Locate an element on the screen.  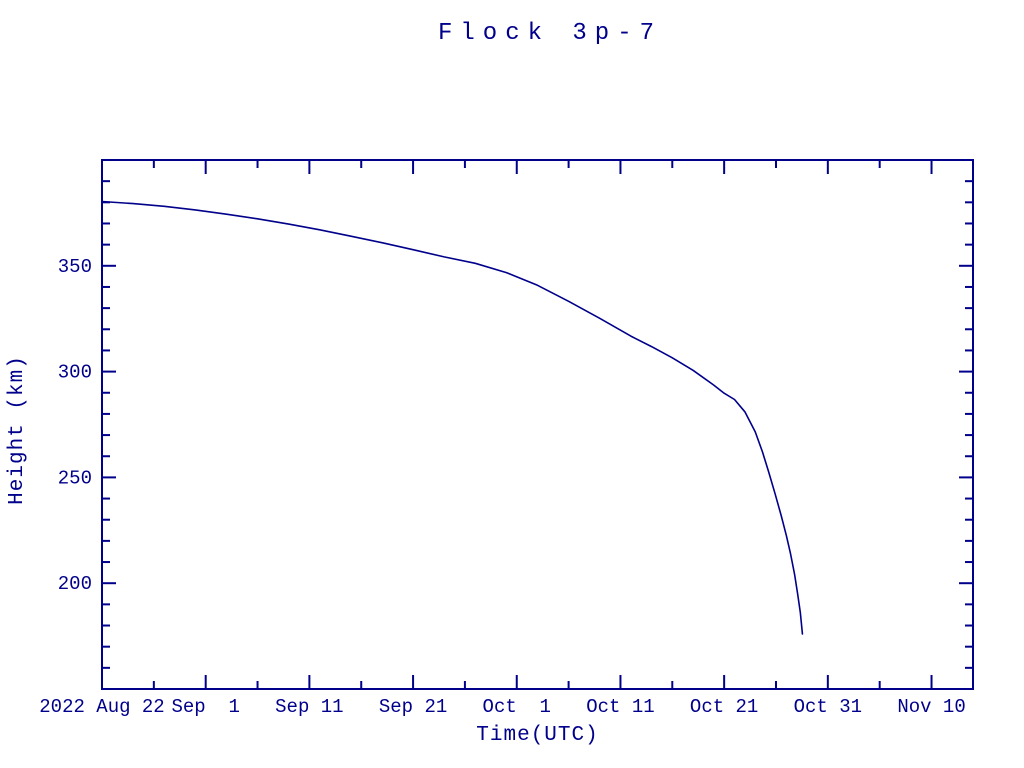
x-tick-label-1: Sep 1 is located at coordinates (205, 707).